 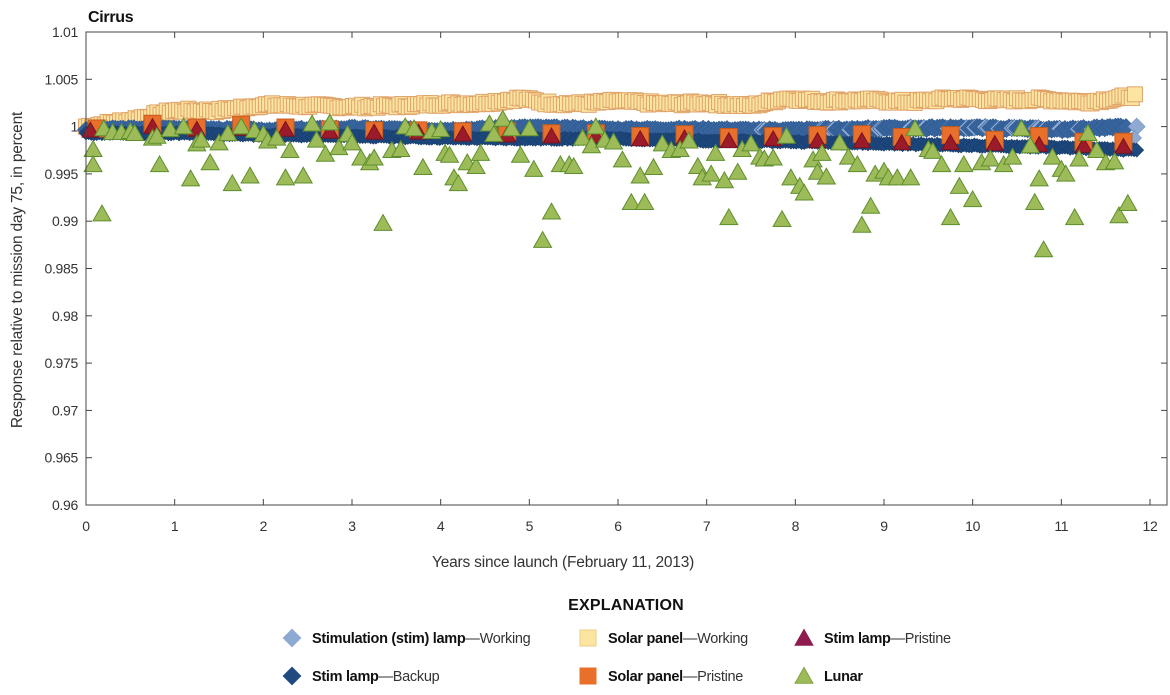 What do you see at coordinates (707, 526) in the screenshot?
I see `x-tick-label: 7` at bounding box center [707, 526].